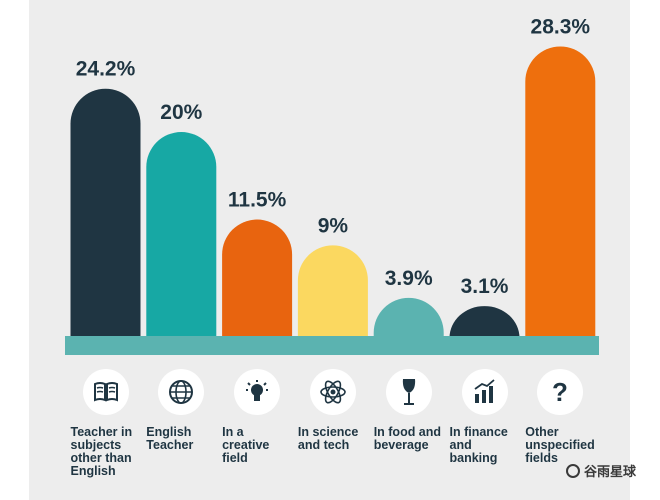 Image resolution: width=660 pixels, height=500 pixels. What do you see at coordinates (233, 432) in the screenshot?
I see `category-label-line: In a` at bounding box center [233, 432].